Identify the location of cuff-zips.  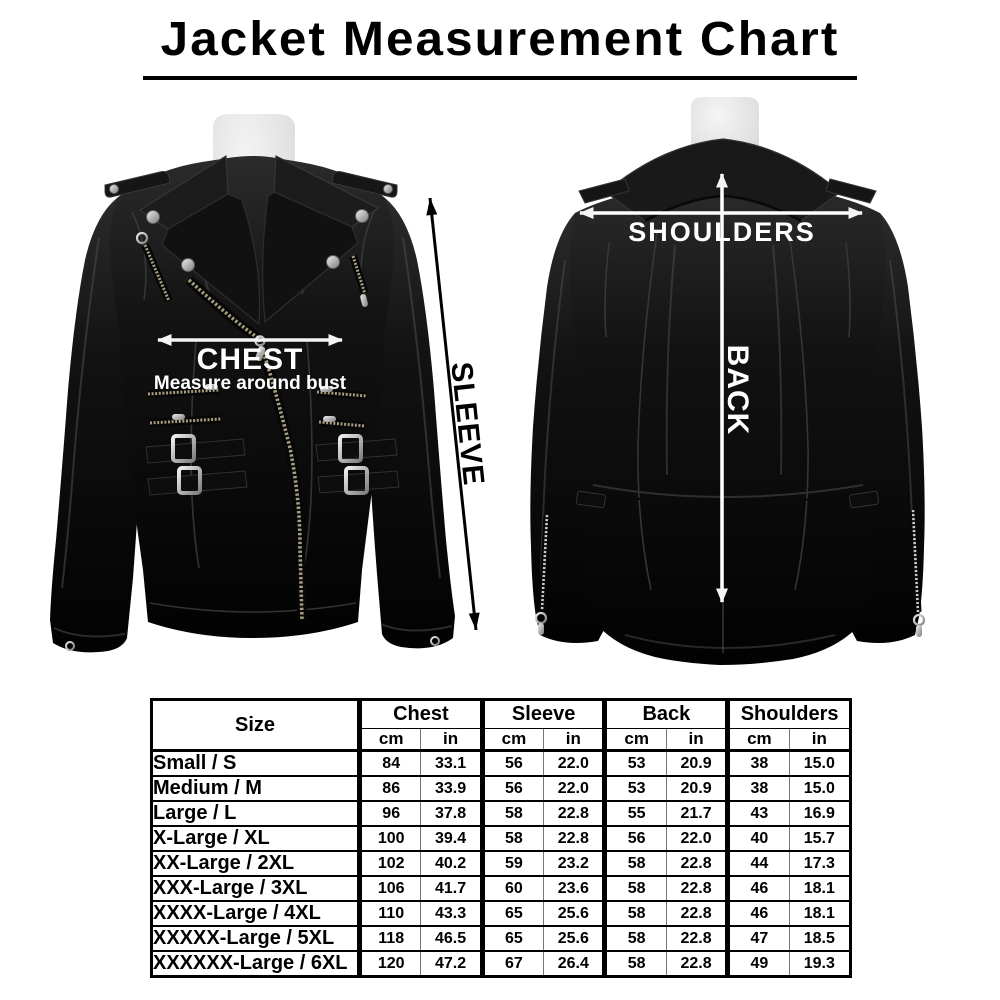
(730, 573).